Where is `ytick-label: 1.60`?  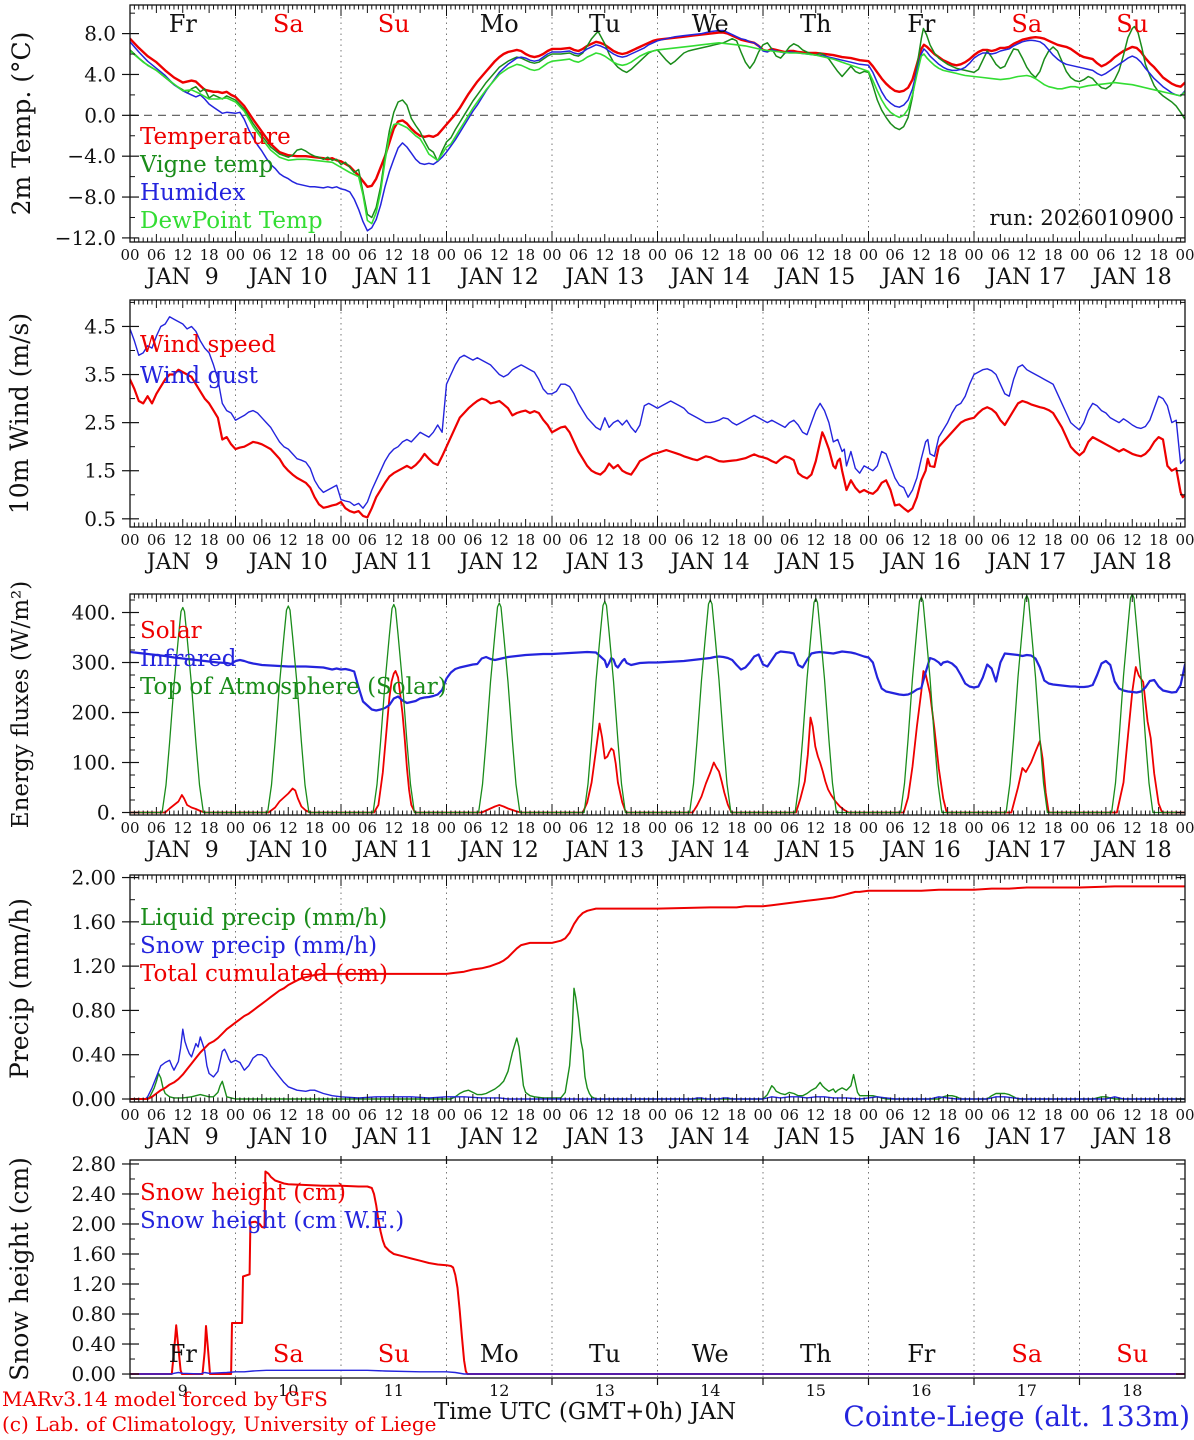
ytick-label: 1.60 is located at coordinates (93, 1254).